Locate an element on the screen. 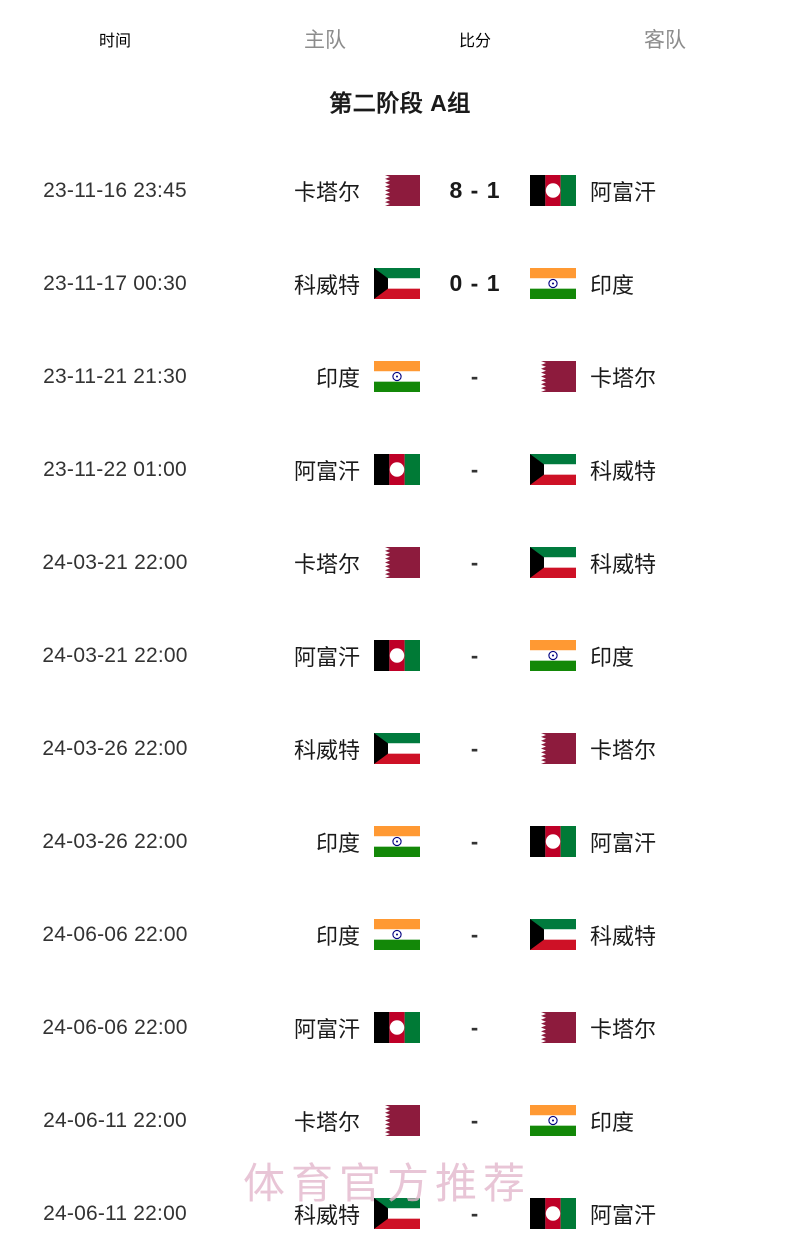 The image size is (800, 1260). match-time: 23-11-17 00:30 is located at coordinates (115, 283).